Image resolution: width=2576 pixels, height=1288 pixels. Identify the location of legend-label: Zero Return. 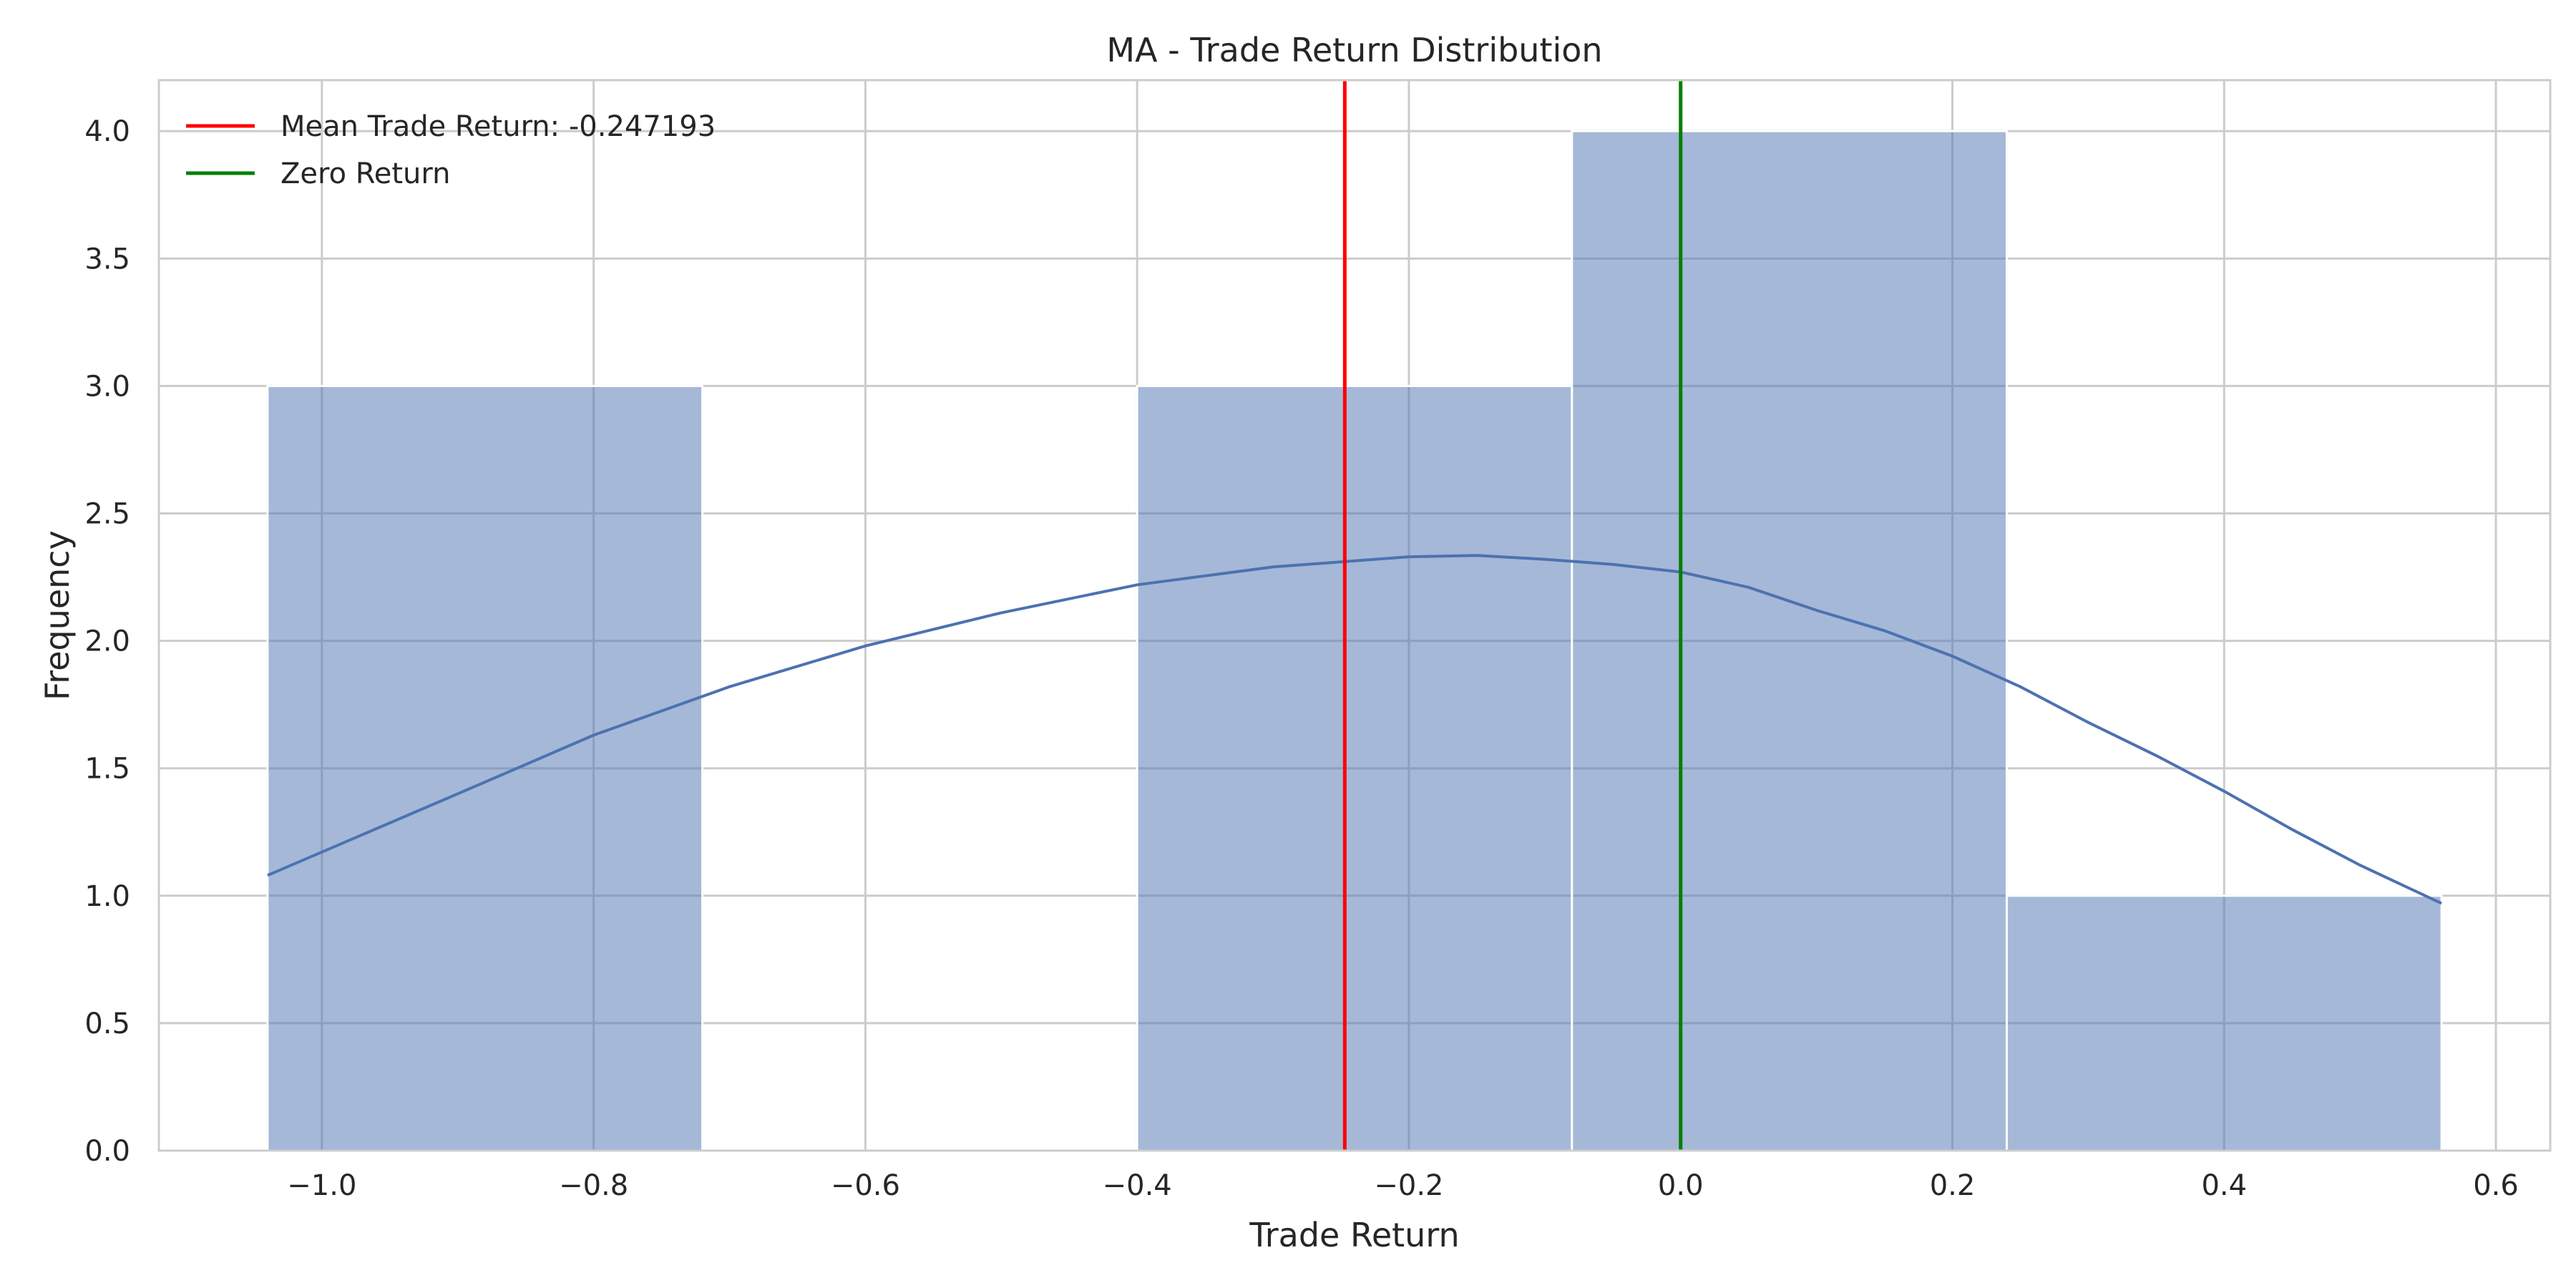
(365, 173).